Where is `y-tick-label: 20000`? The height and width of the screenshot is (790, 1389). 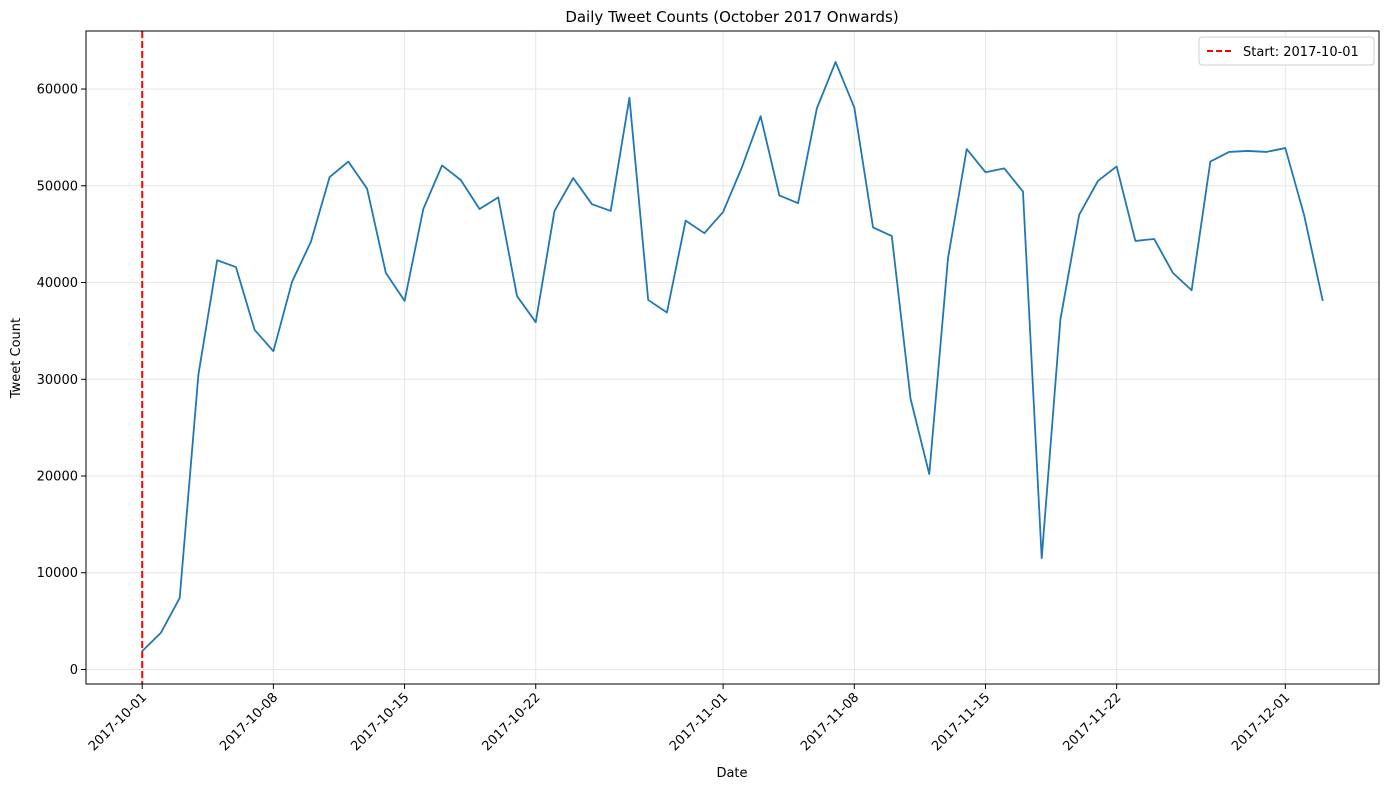
y-tick-label: 20000 is located at coordinates (57, 477).